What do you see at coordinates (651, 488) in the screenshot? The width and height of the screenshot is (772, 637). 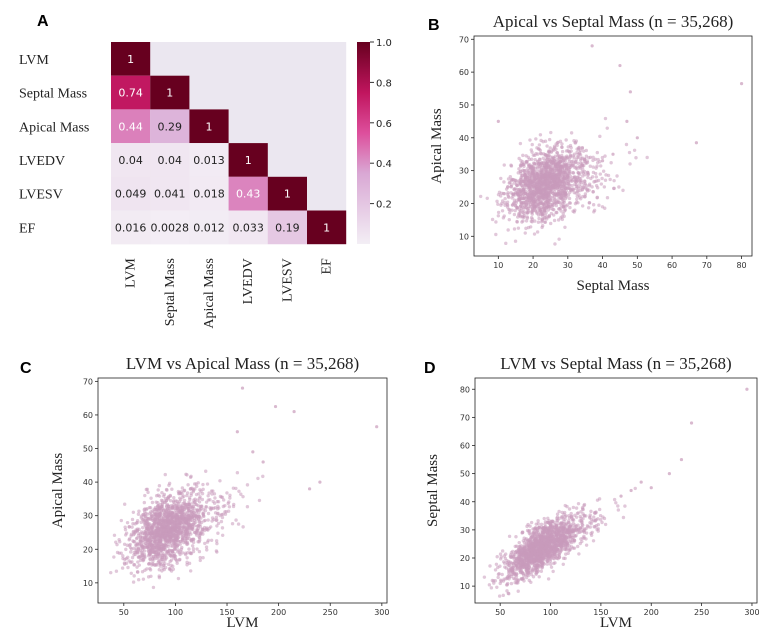 I see `outlier-point` at bounding box center [651, 488].